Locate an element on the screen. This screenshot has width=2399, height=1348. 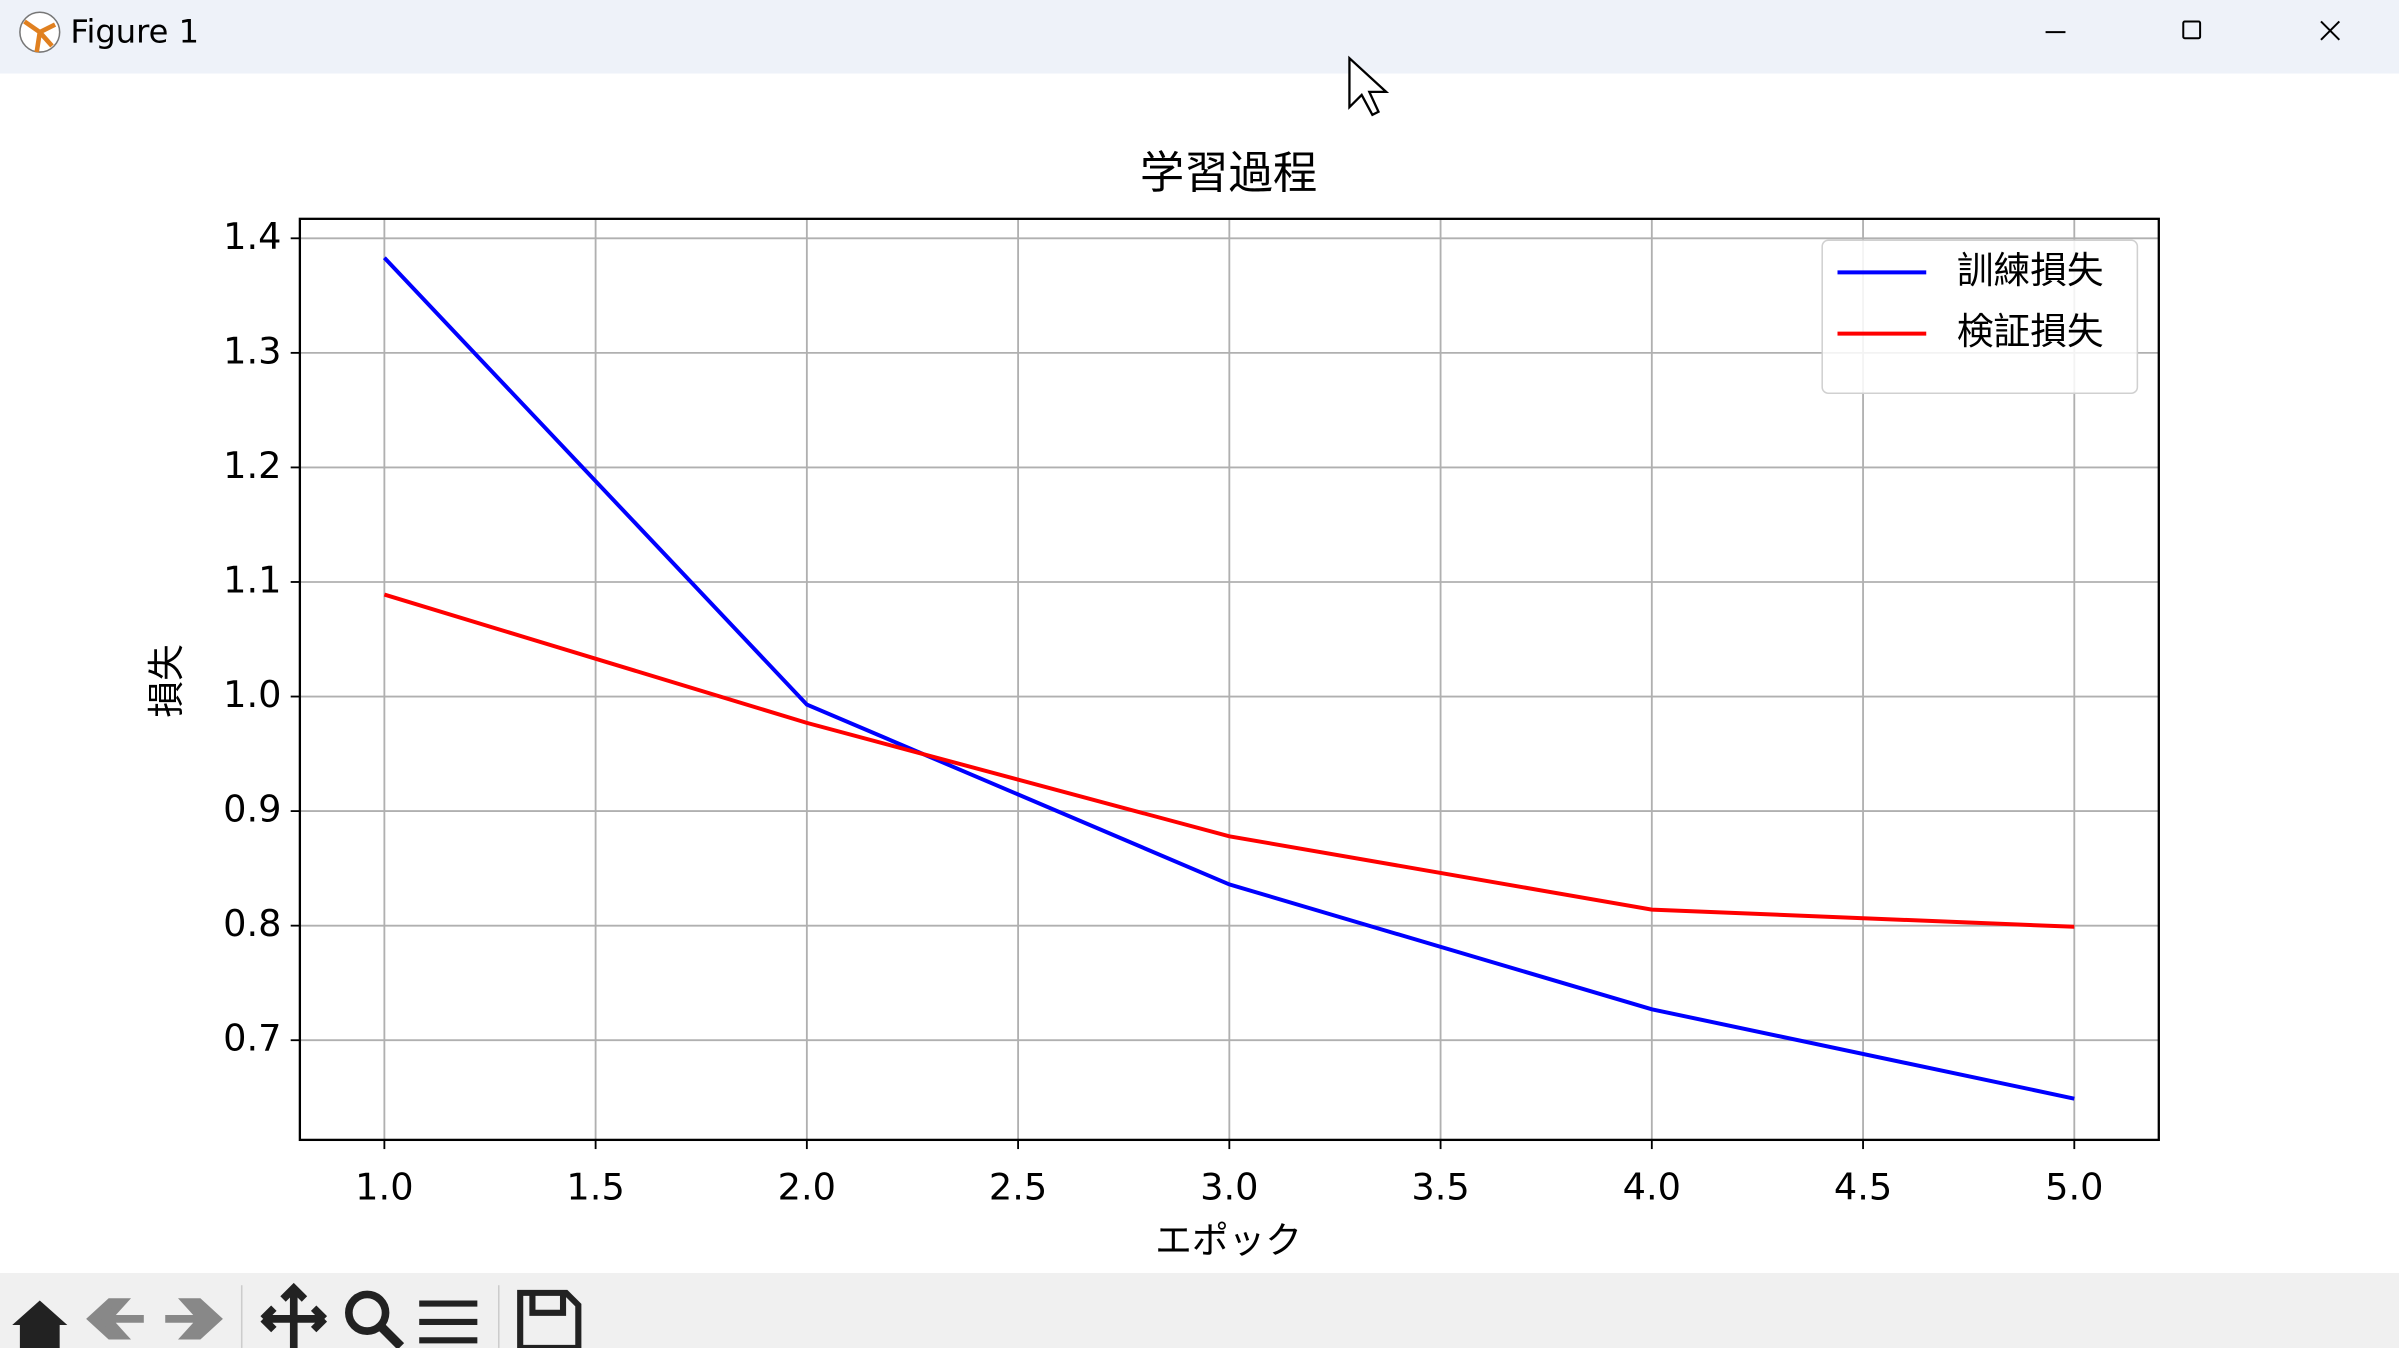
x-tick-label: 1.0 is located at coordinates (384, 1186).